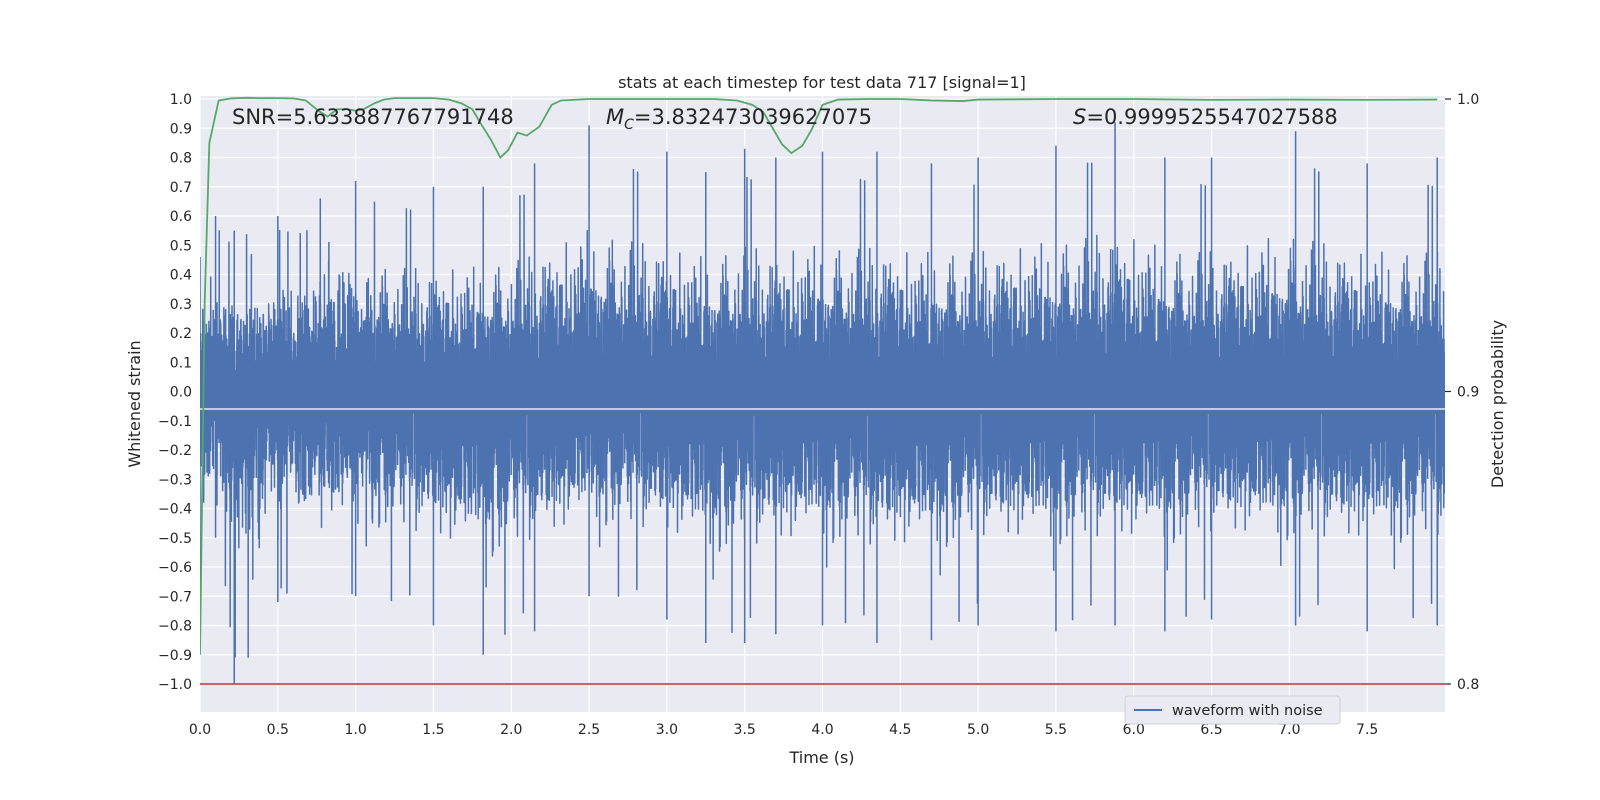  I want to click on x-tick-label: 4.5, so click(900, 730).